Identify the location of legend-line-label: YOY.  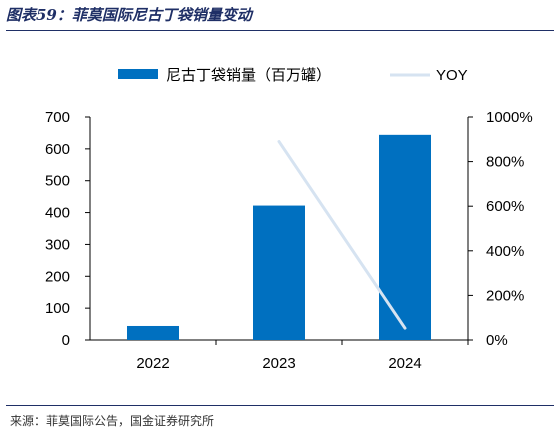
(452, 75).